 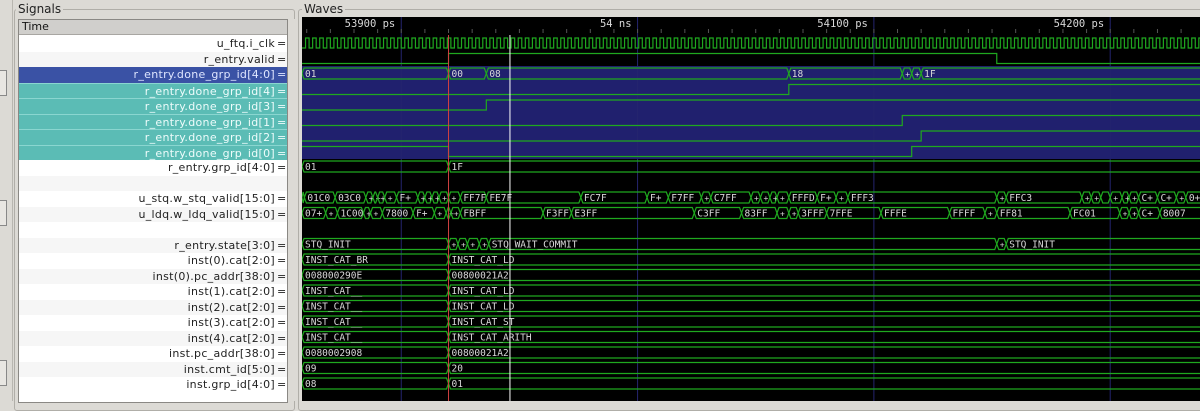 I want to click on signal-row: u_stq.w_stq_valid[15:0] =, so click(x=153, y=199).